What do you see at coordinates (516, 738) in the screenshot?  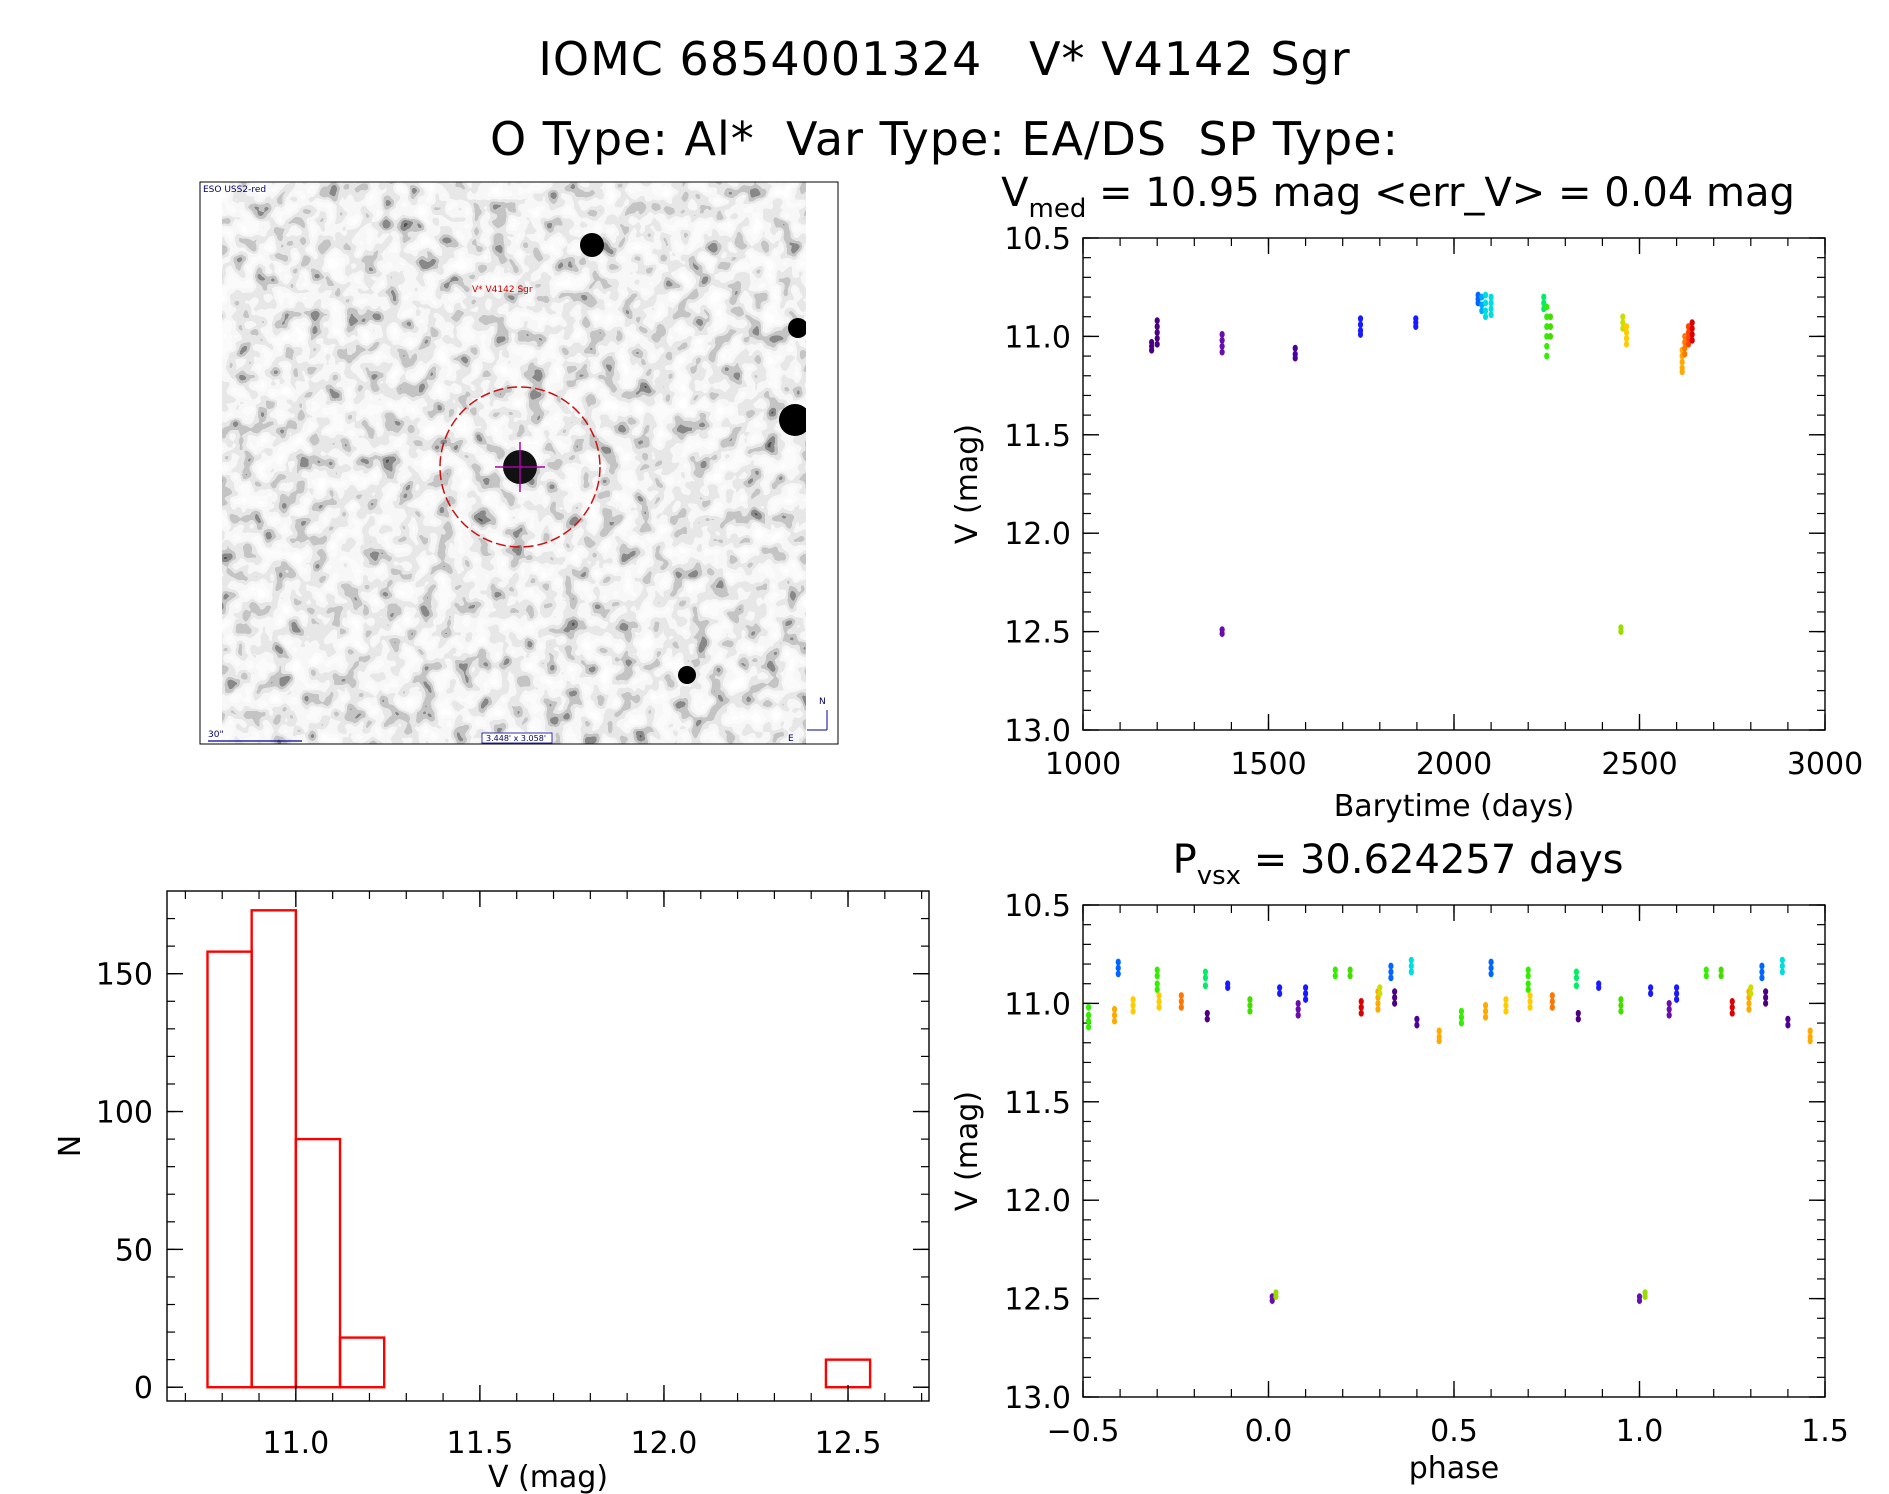 I see `fov-label: 3.448' x 3.058'` at bounding box center [516, 738].